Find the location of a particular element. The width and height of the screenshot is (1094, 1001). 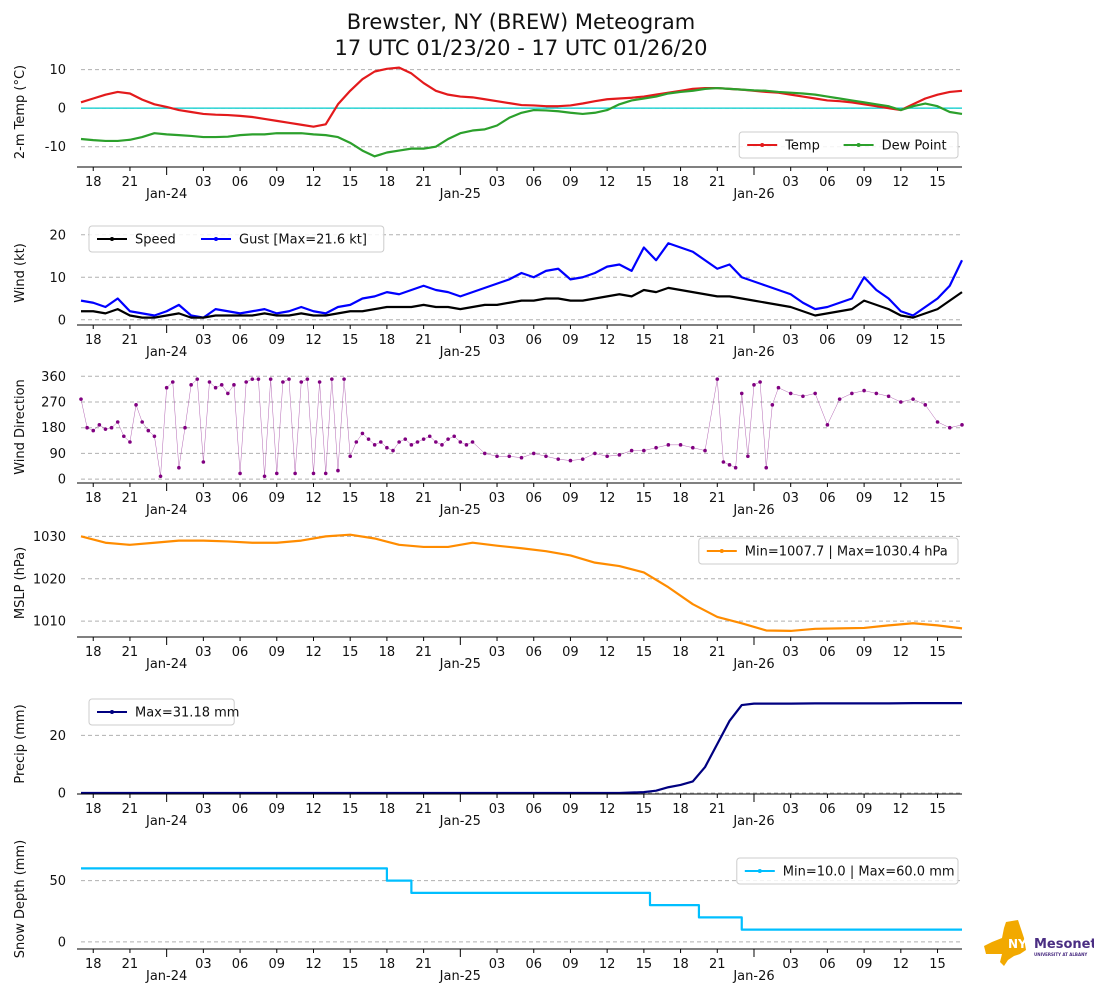

x-day-label-mslp: Jan-26 is located at coordinates (753, 664).